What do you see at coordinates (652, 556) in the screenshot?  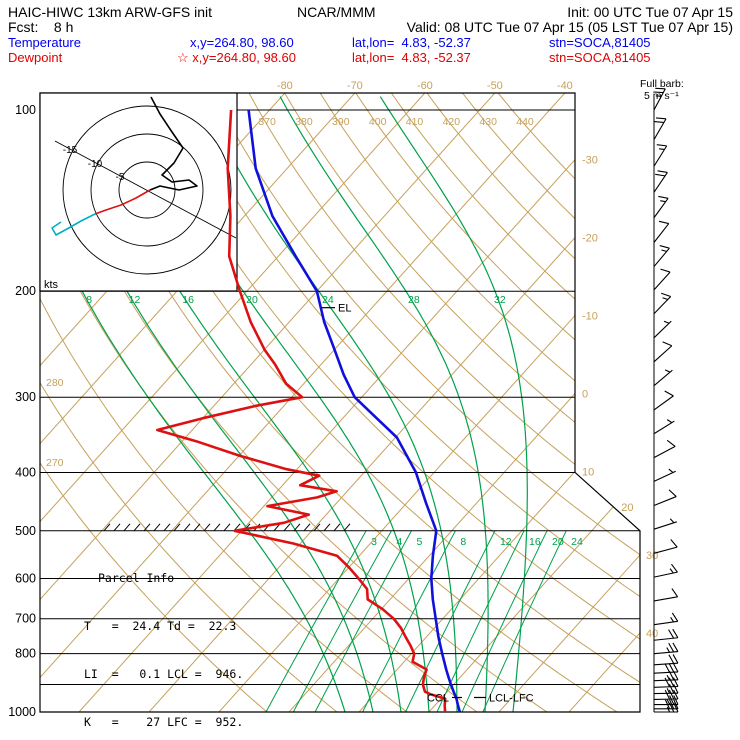 I see `svg-text: 30` at bounding box center [652, 556].